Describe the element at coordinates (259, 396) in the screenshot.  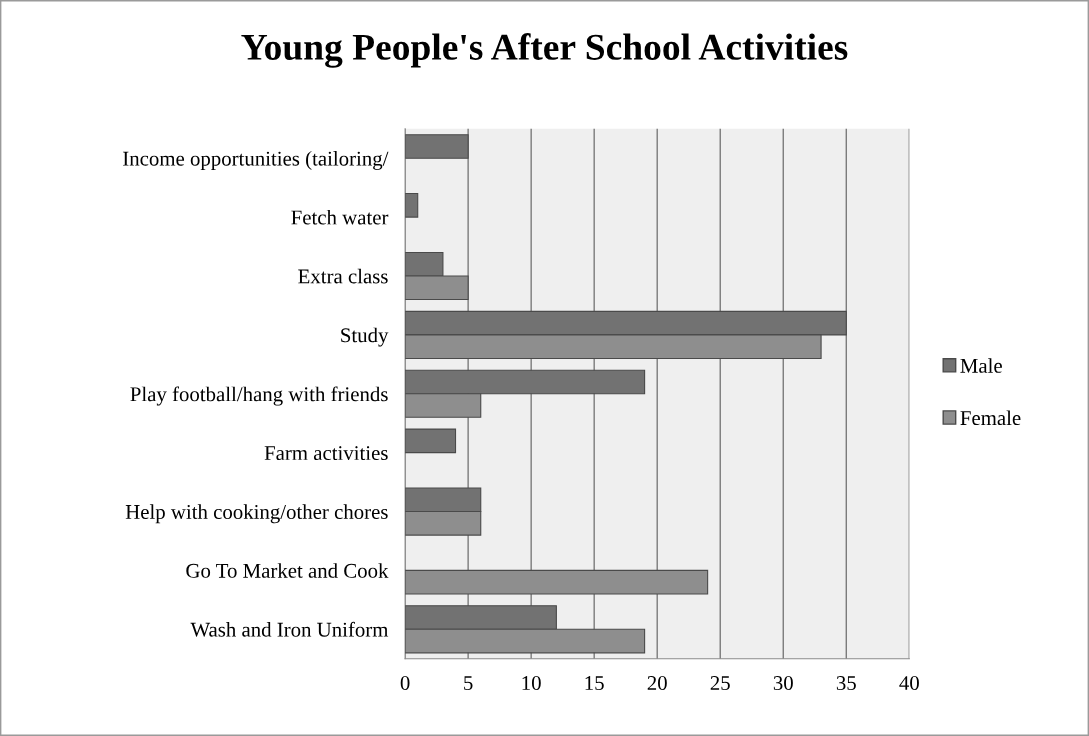
I see `y-tick-label: Play football/hang with friends` at that location.